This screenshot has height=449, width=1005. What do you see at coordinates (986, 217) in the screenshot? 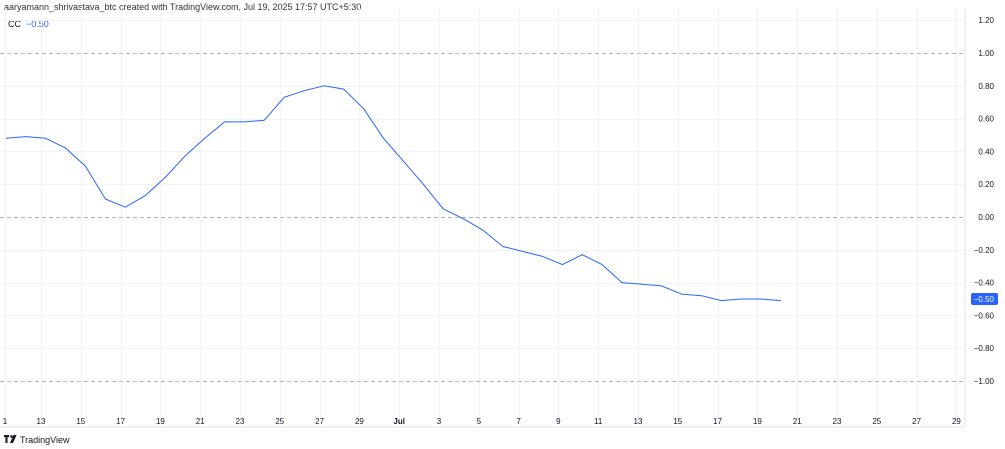
I see `y-tick-label: 0.00` at bounding box center [986, 217].